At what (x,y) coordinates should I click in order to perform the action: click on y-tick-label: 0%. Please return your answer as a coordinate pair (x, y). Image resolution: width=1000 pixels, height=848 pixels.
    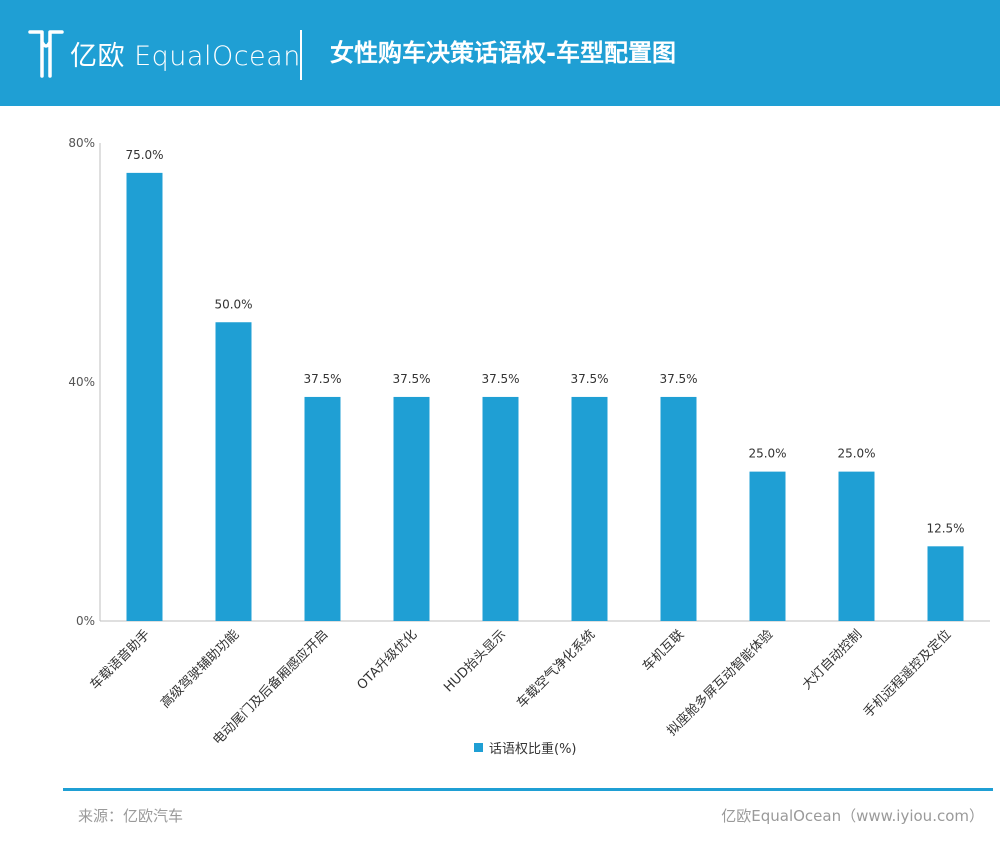
    Looking at the image, I should click on (85, 621).